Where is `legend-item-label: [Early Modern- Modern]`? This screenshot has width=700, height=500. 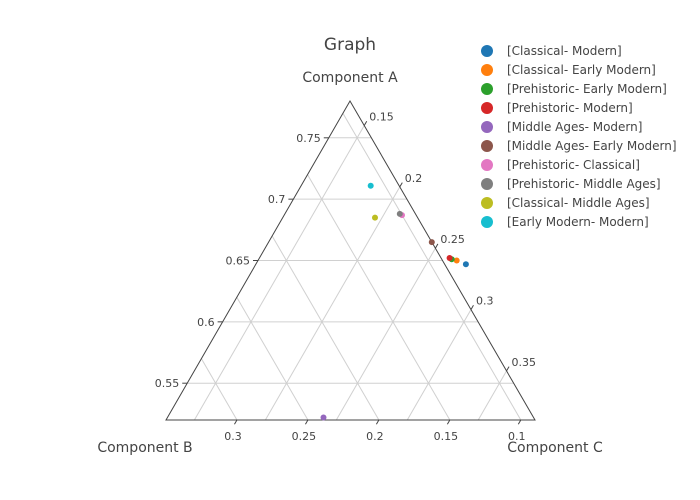 legend-item-label: [Early Modern- Modern] is located at coordinates (578, 222).